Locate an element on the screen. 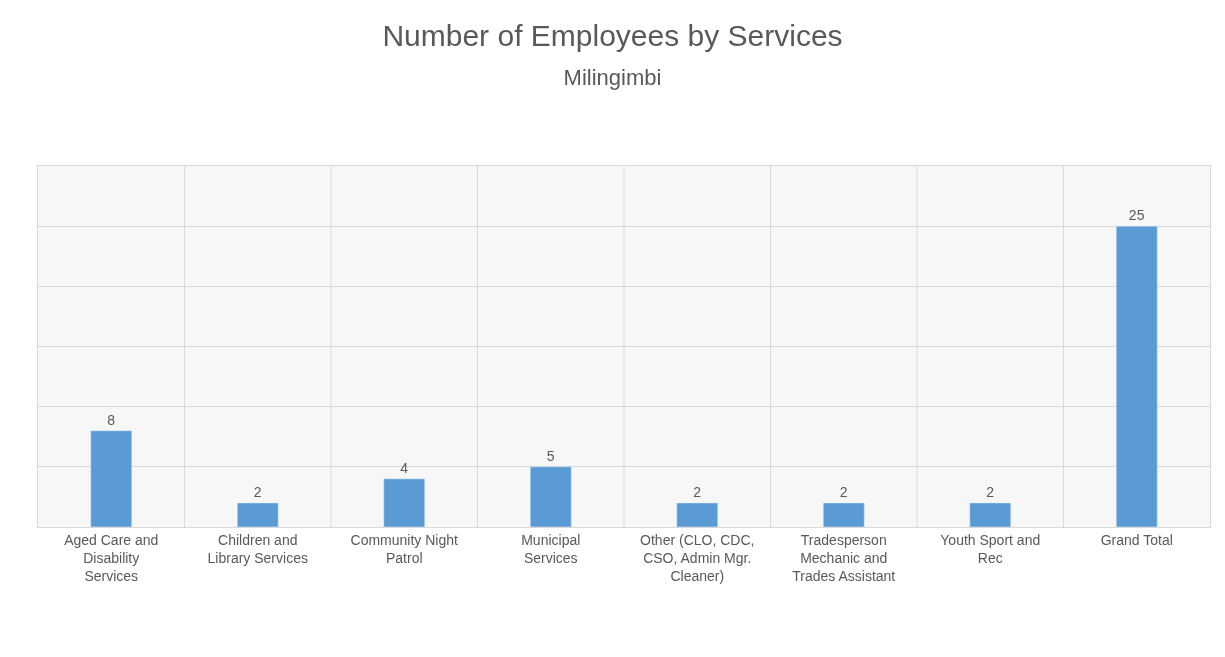 Image resolution: width=1225 pixels, height=657 pixels. x-tick-label: Municipal Services is located at coordinates (551, 548).